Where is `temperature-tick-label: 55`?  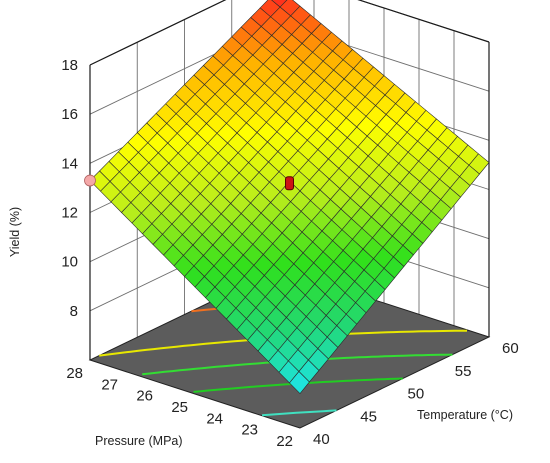 temperature-tick-label: 55 is located at coordinates (463, 371).